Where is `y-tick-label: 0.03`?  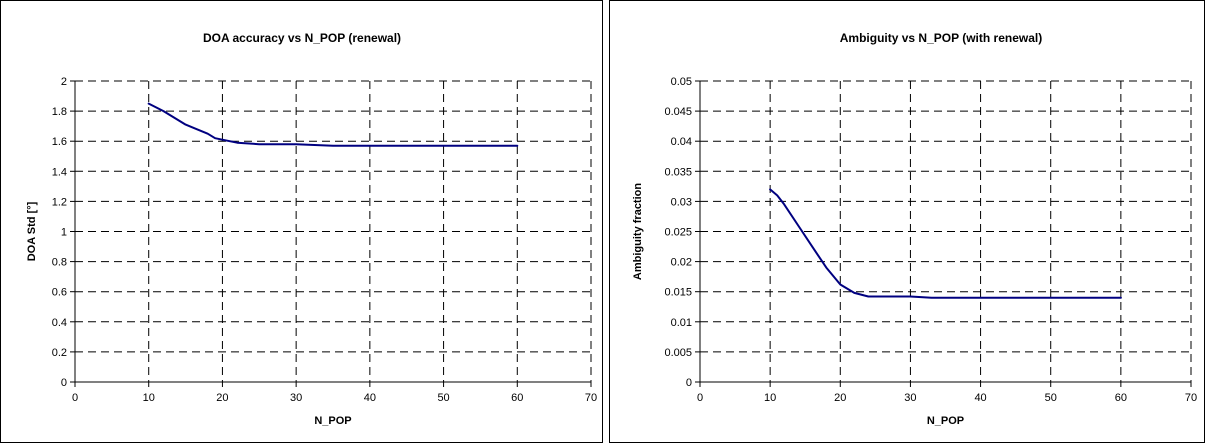 y-tick-label: 0.03 is located at coordinates (681, 202).